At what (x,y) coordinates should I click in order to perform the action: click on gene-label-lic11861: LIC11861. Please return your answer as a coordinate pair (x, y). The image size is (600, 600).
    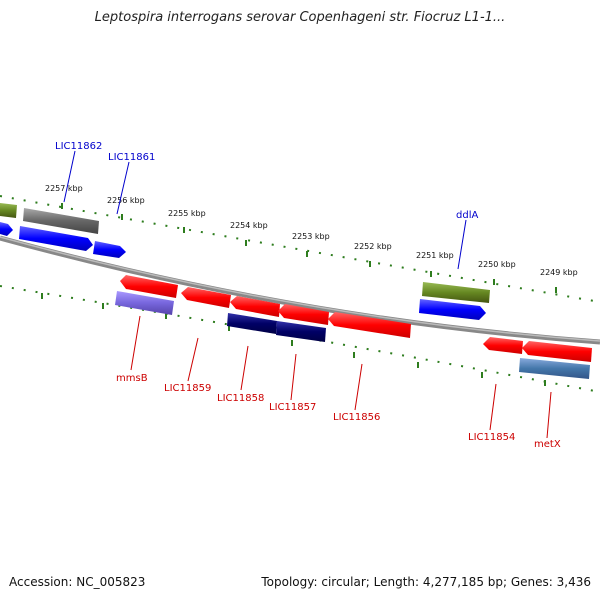
    Looking at the image, I should click on (131, 157).